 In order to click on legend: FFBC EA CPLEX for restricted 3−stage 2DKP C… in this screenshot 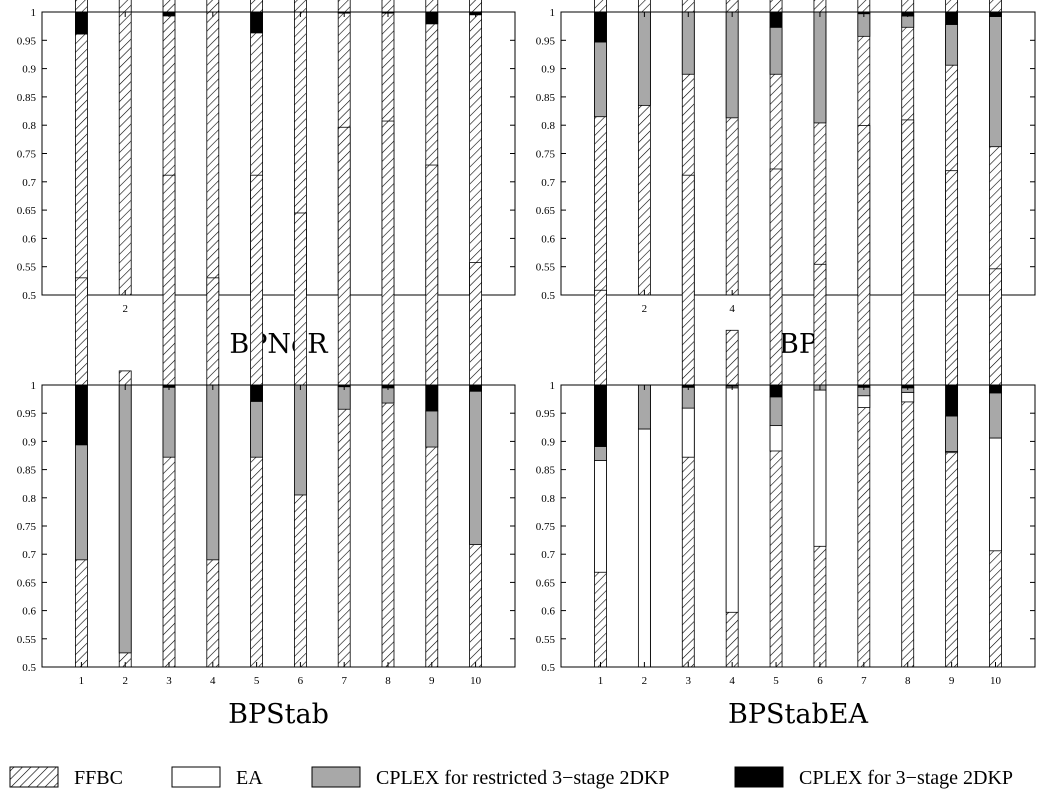, I will do `click(511, 777)`.